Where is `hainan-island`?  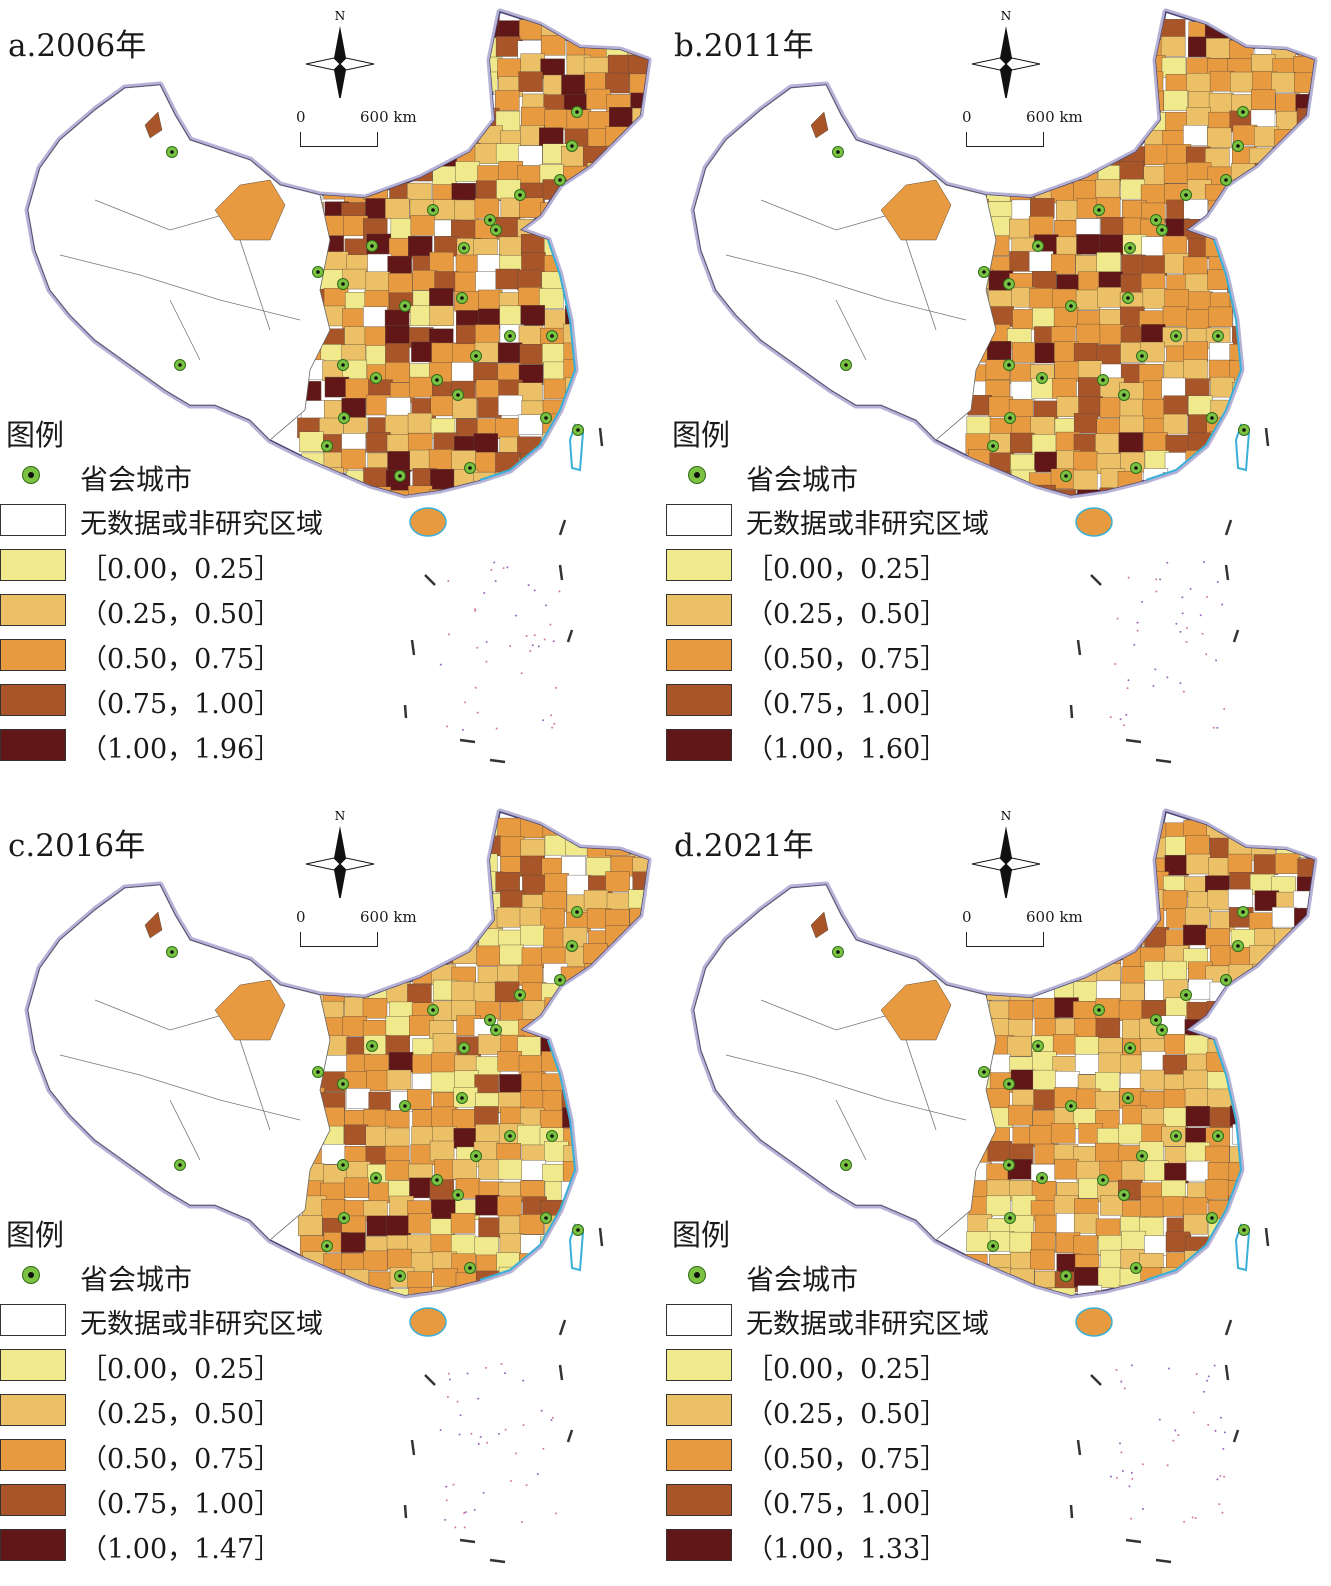
hainan-island is located at coordinates (1094, 522).